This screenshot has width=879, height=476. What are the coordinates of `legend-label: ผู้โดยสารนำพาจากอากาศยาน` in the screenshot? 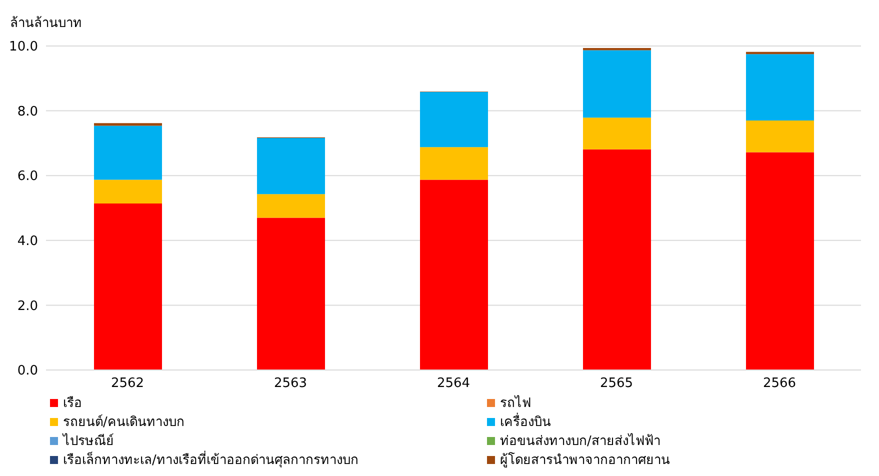 It's located at (585, 460).